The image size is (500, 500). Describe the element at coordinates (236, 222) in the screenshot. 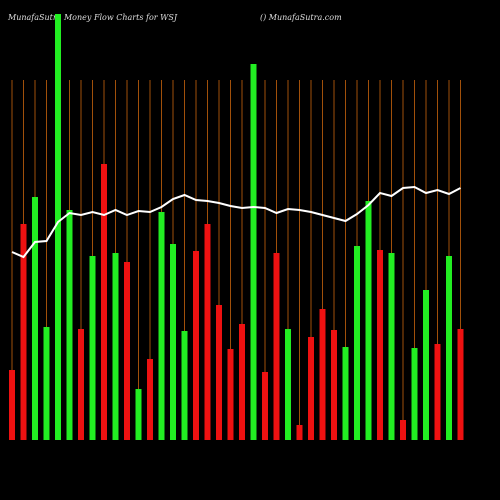

I see `money-flow-line` at that location.